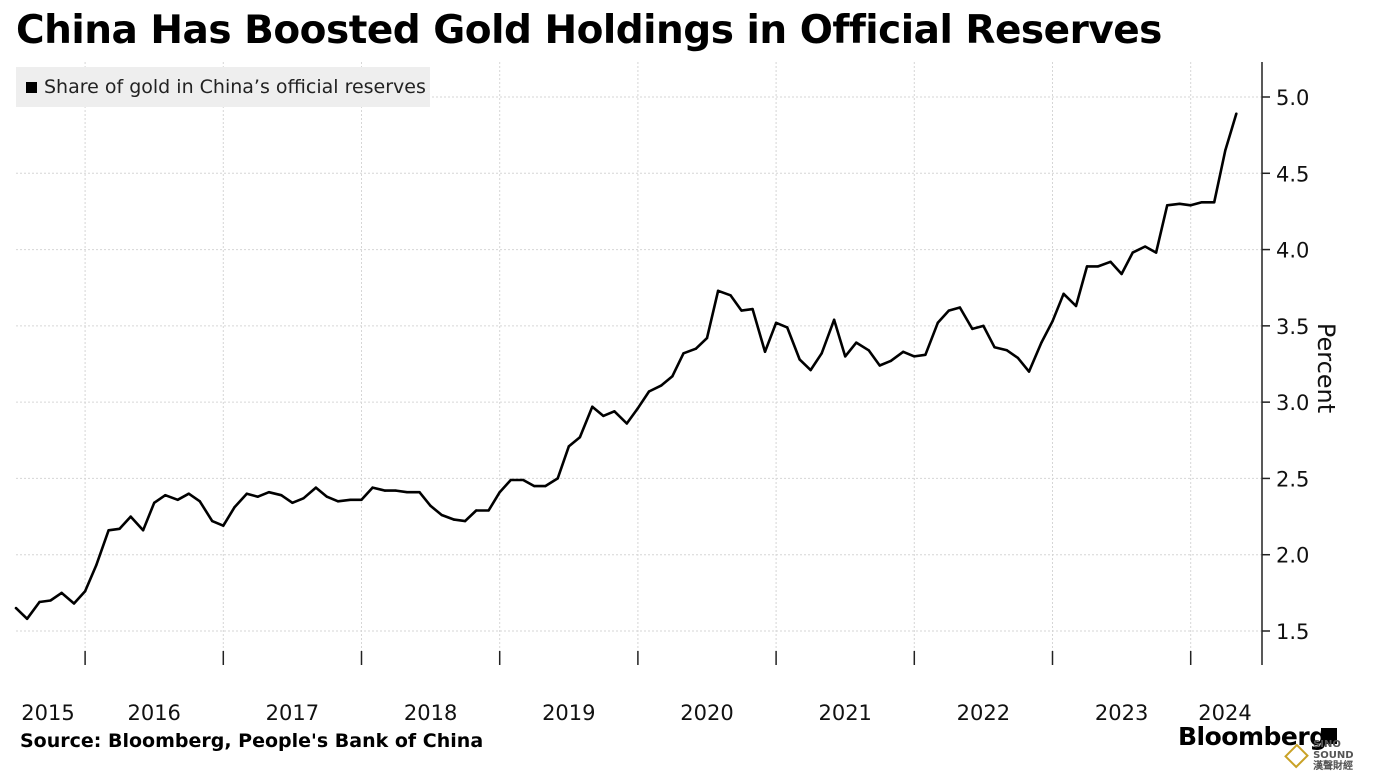  Describe the element at coordinates (1292, 327) in the screenshot. I see `y-tick-label: 3.5` at that location.